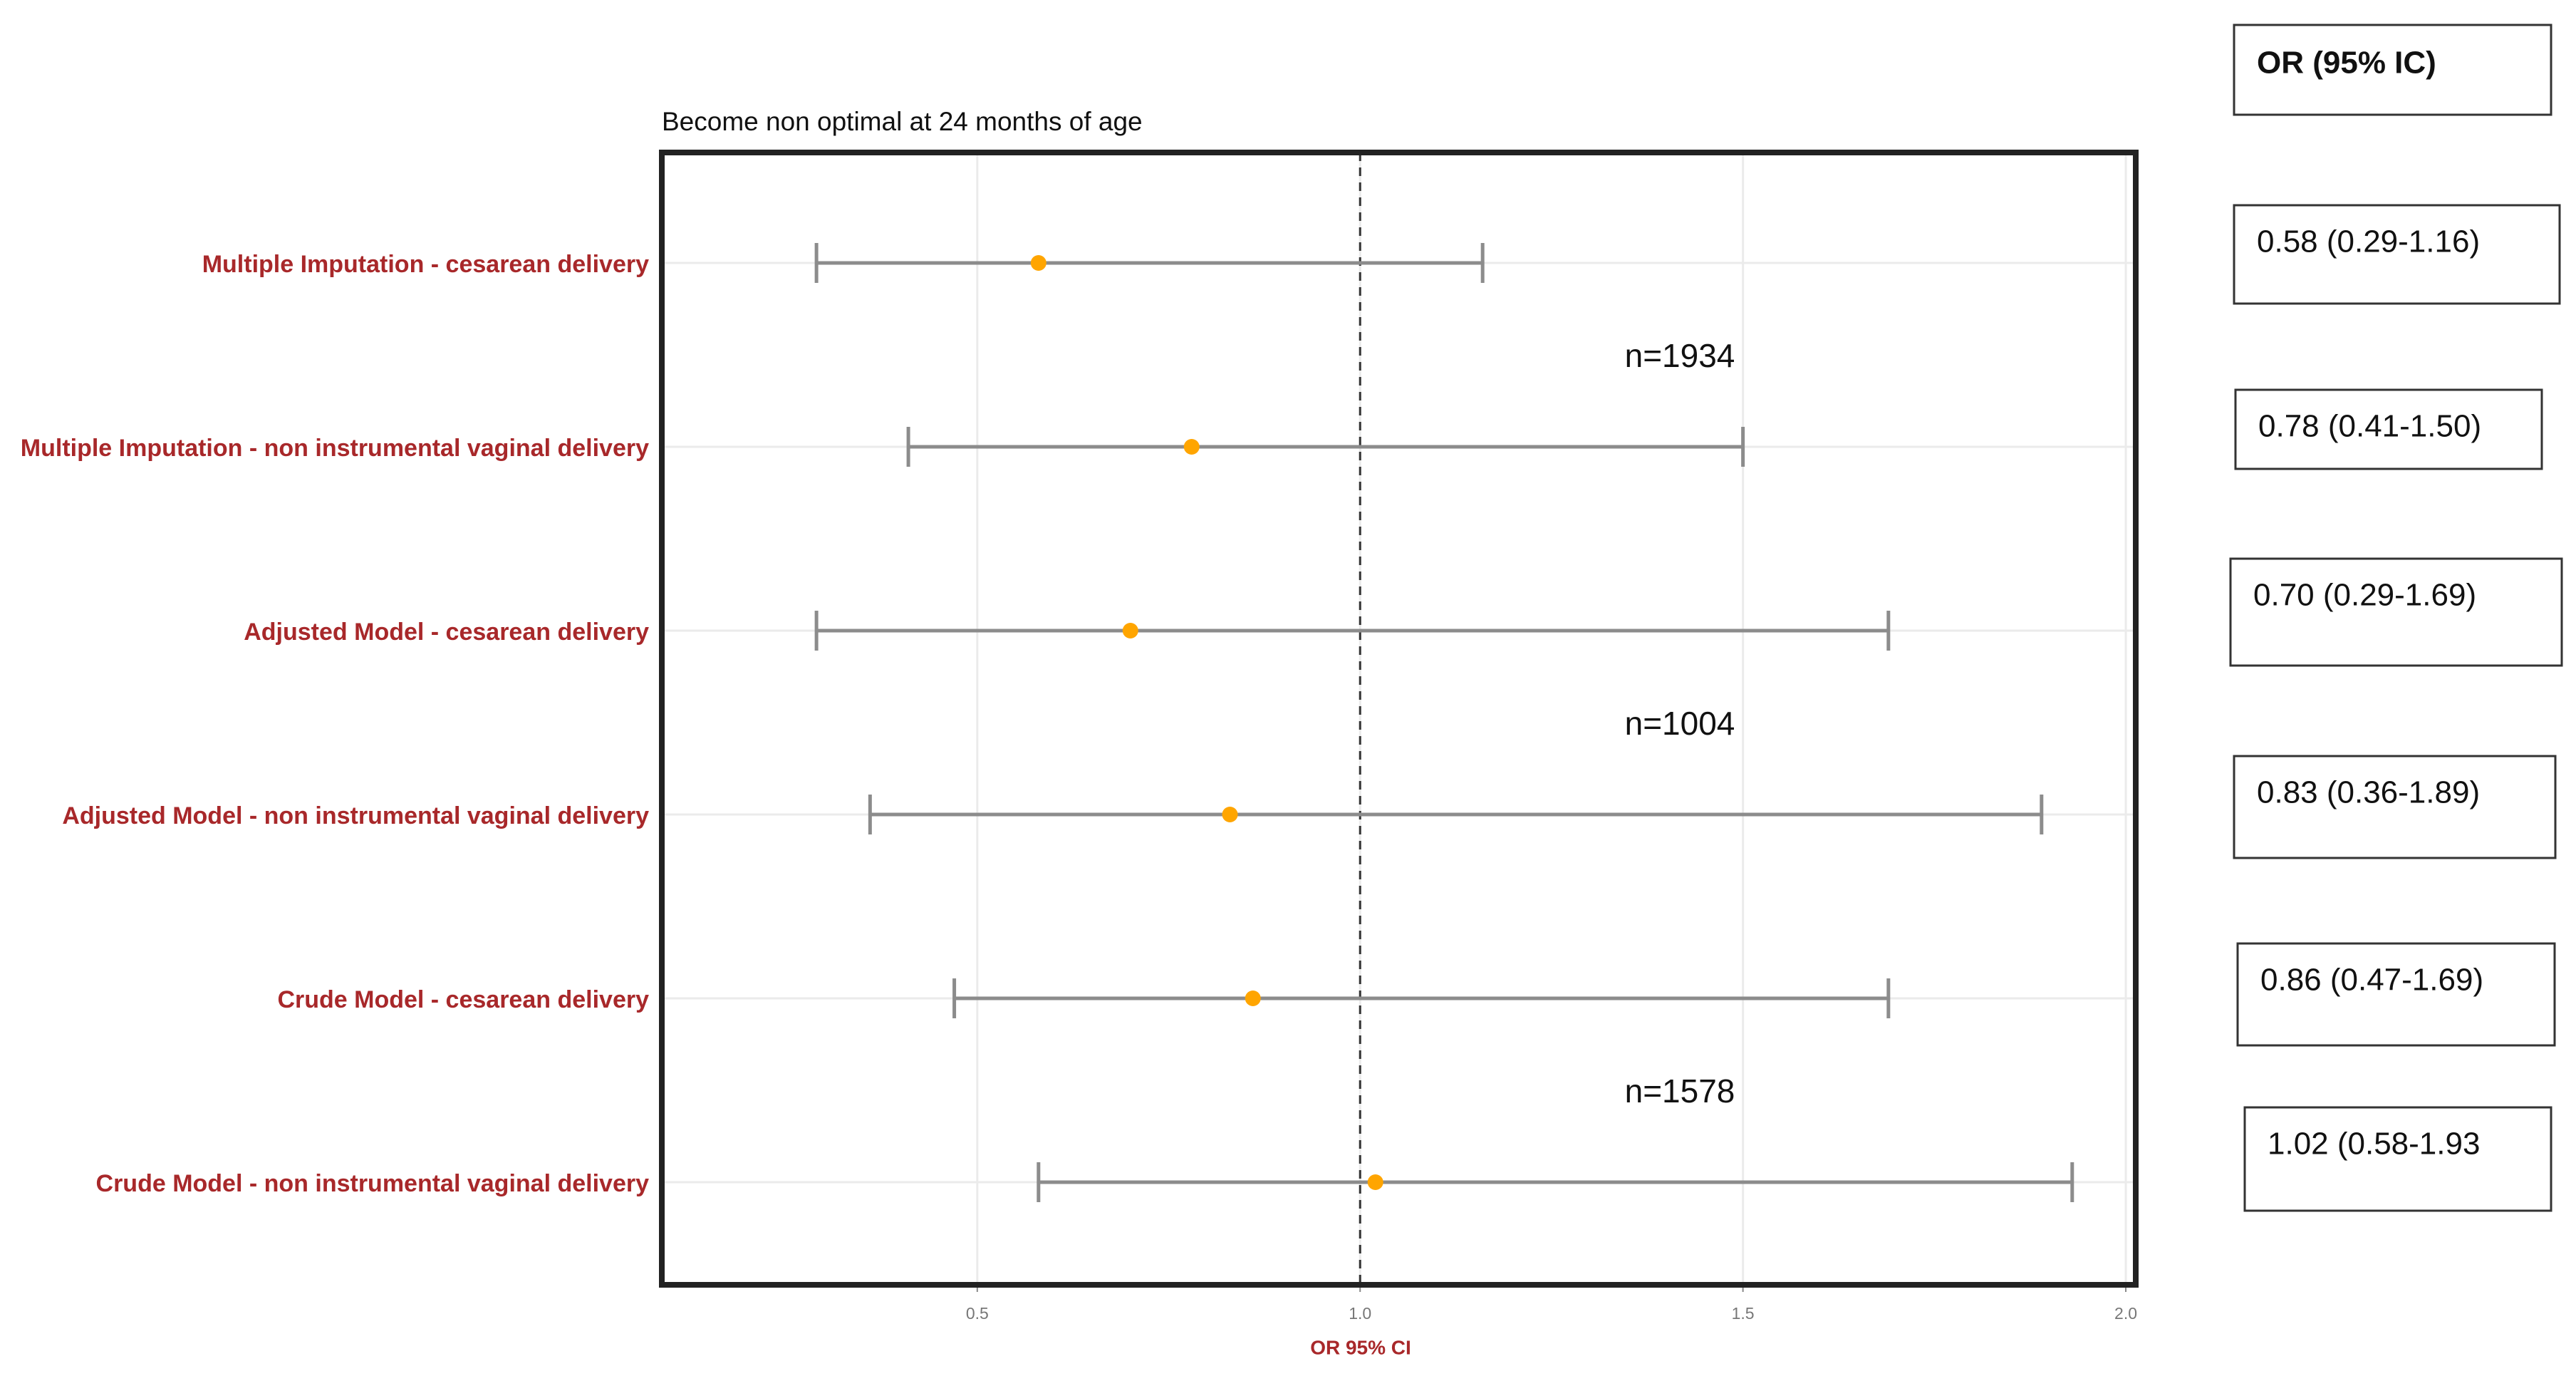 Image resolution: width=2576 pixels, height=1386 pixels. What do you see at coordinates (977, 1313) in the screenshot?
I see `x-tick-label: 0.5` at bounding box center [977, 1313].